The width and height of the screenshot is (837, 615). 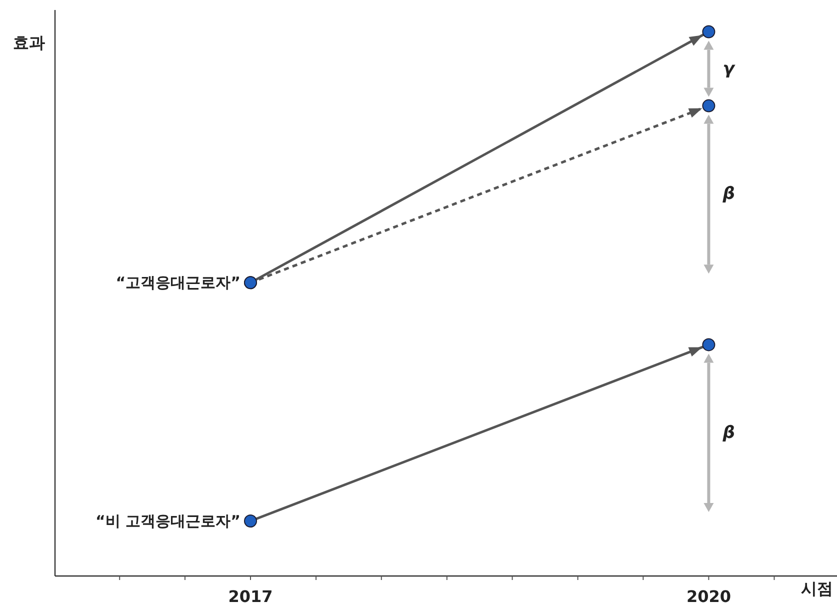 I want to click on annotation: γ, so click(x=729, y=68).